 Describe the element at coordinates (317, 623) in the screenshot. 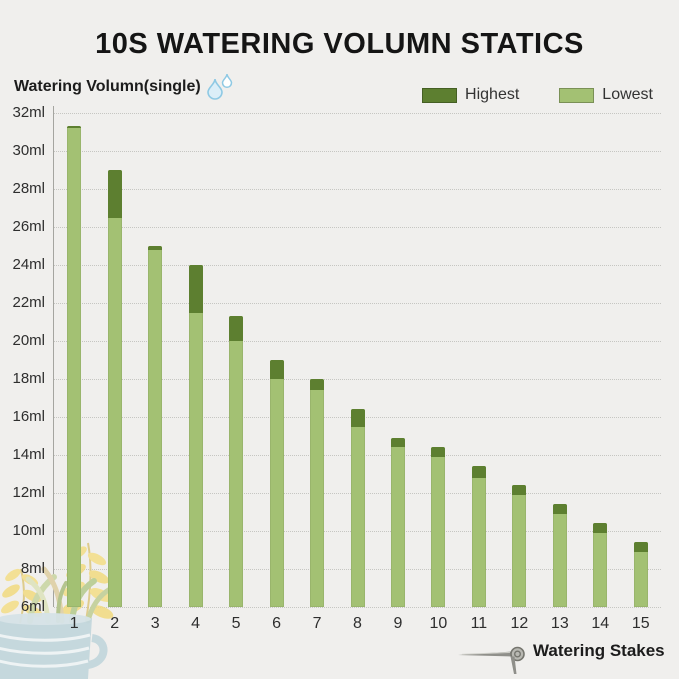

I see `x-tick-label: 7` at that location.